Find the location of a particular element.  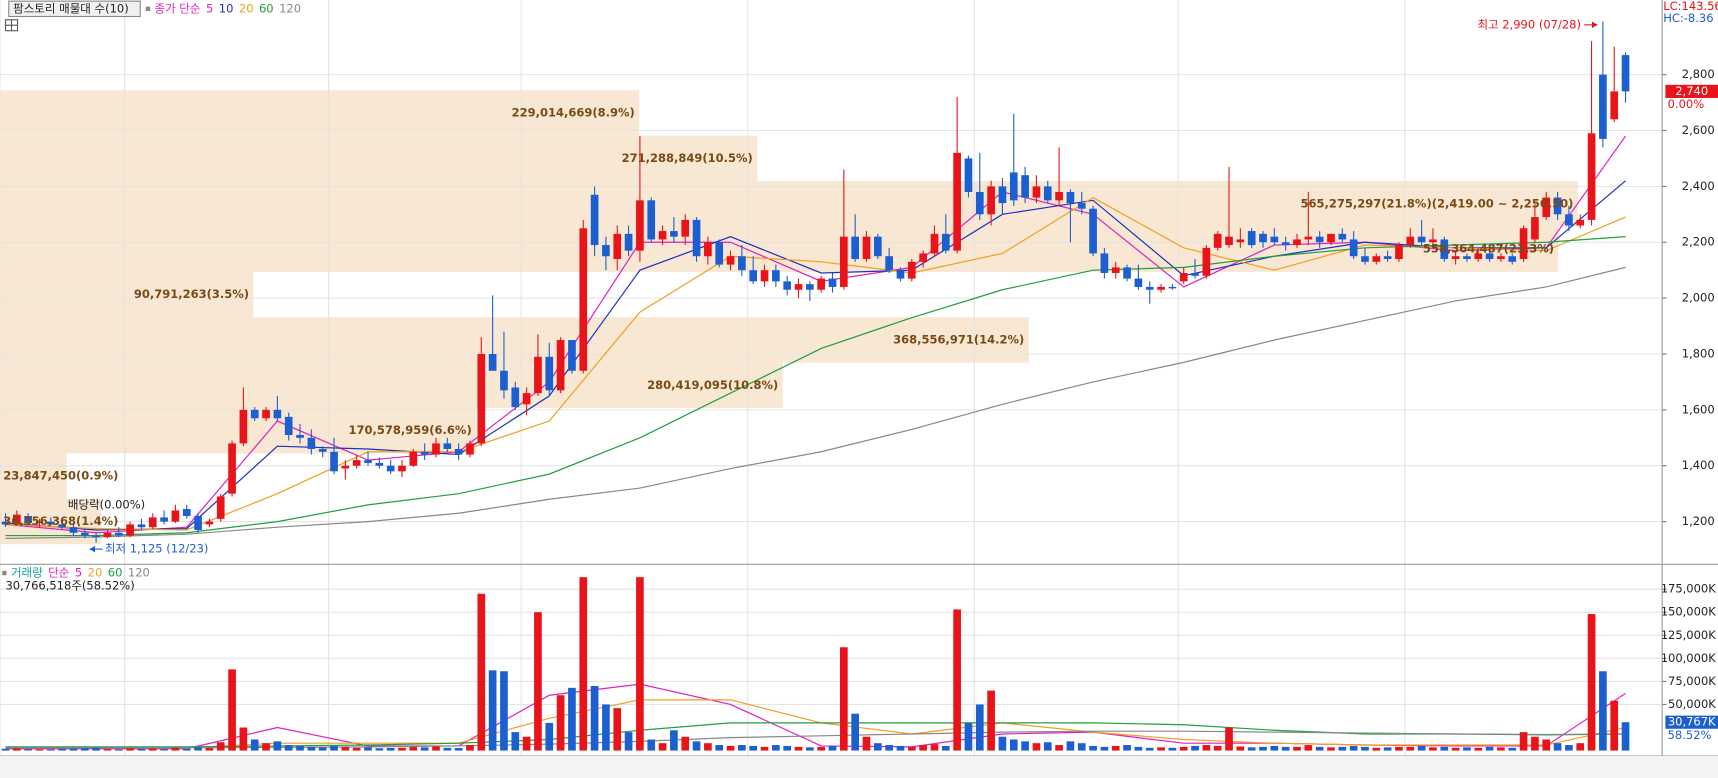

volume-ratio: 58.52% is located at coordinates (1690, 735).